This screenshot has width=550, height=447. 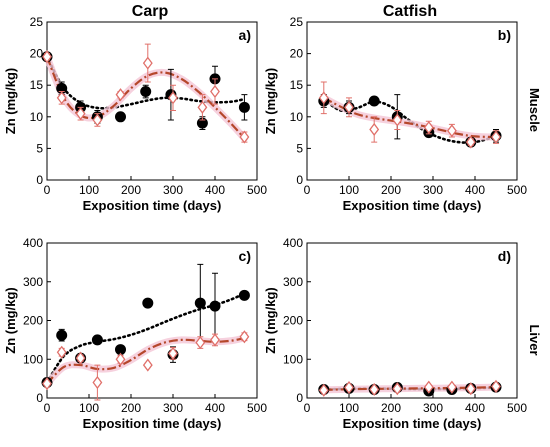 I want to click on panel-label: c), so click(x=245, y=256).